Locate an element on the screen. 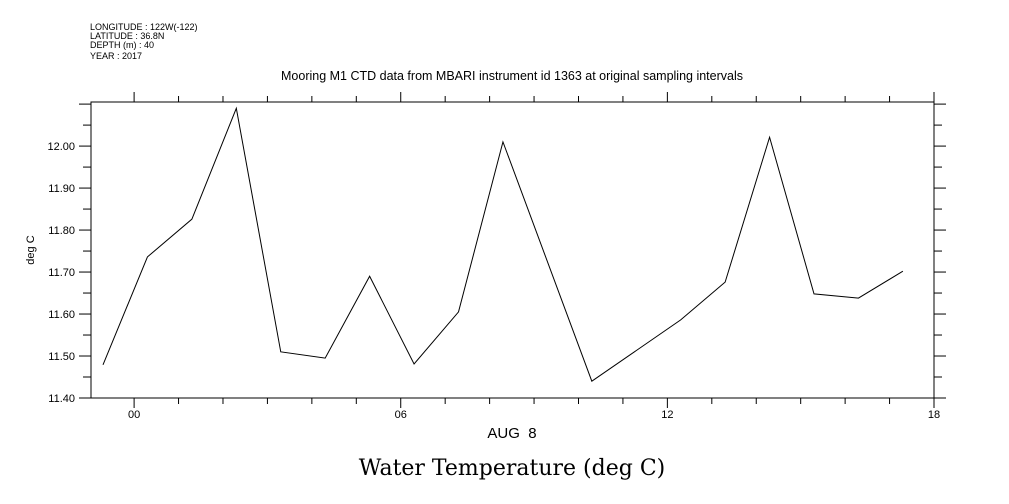 The image size is (1009, 504). y-tick-label: 11.40 is located at coordinates (61, 399).